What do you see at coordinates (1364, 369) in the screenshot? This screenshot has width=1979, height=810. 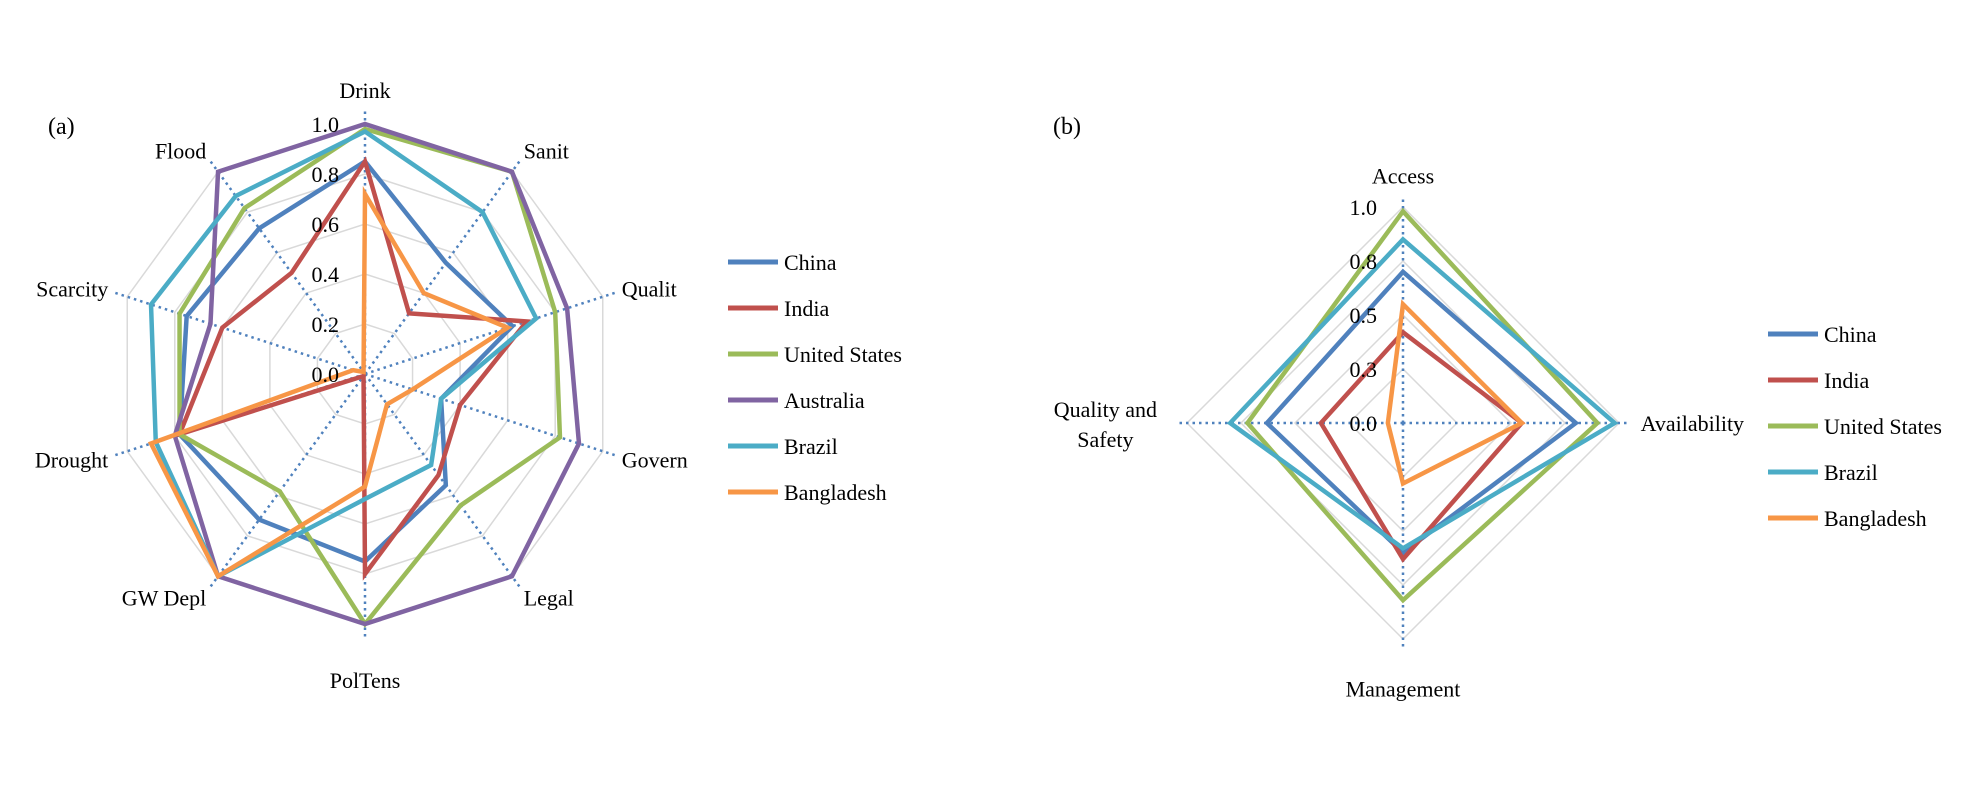 I see `tick-label: 0.3` at bounding box center [1364, 369].